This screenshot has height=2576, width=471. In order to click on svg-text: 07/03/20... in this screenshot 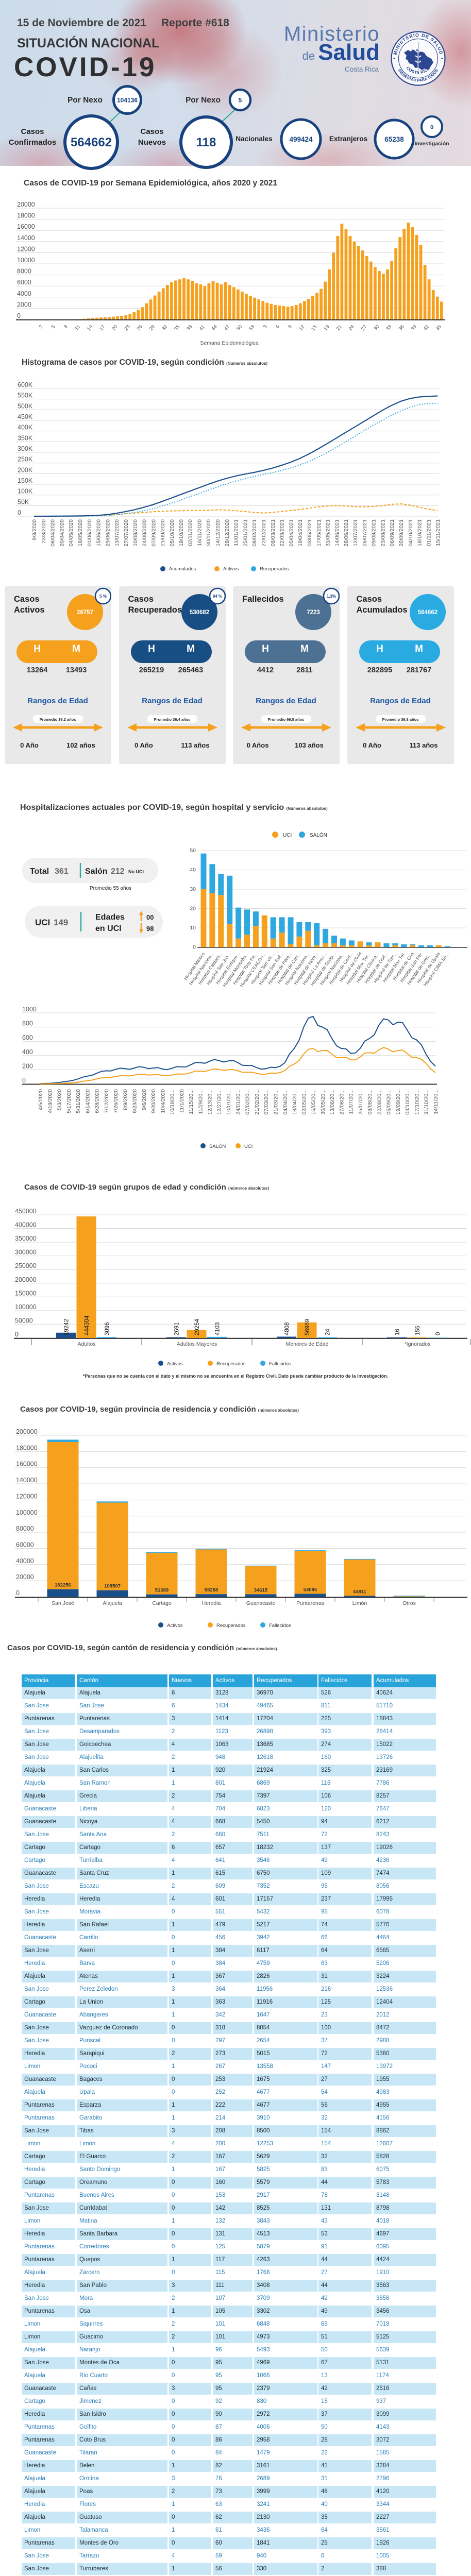, I will do `click(266, 1102)`.